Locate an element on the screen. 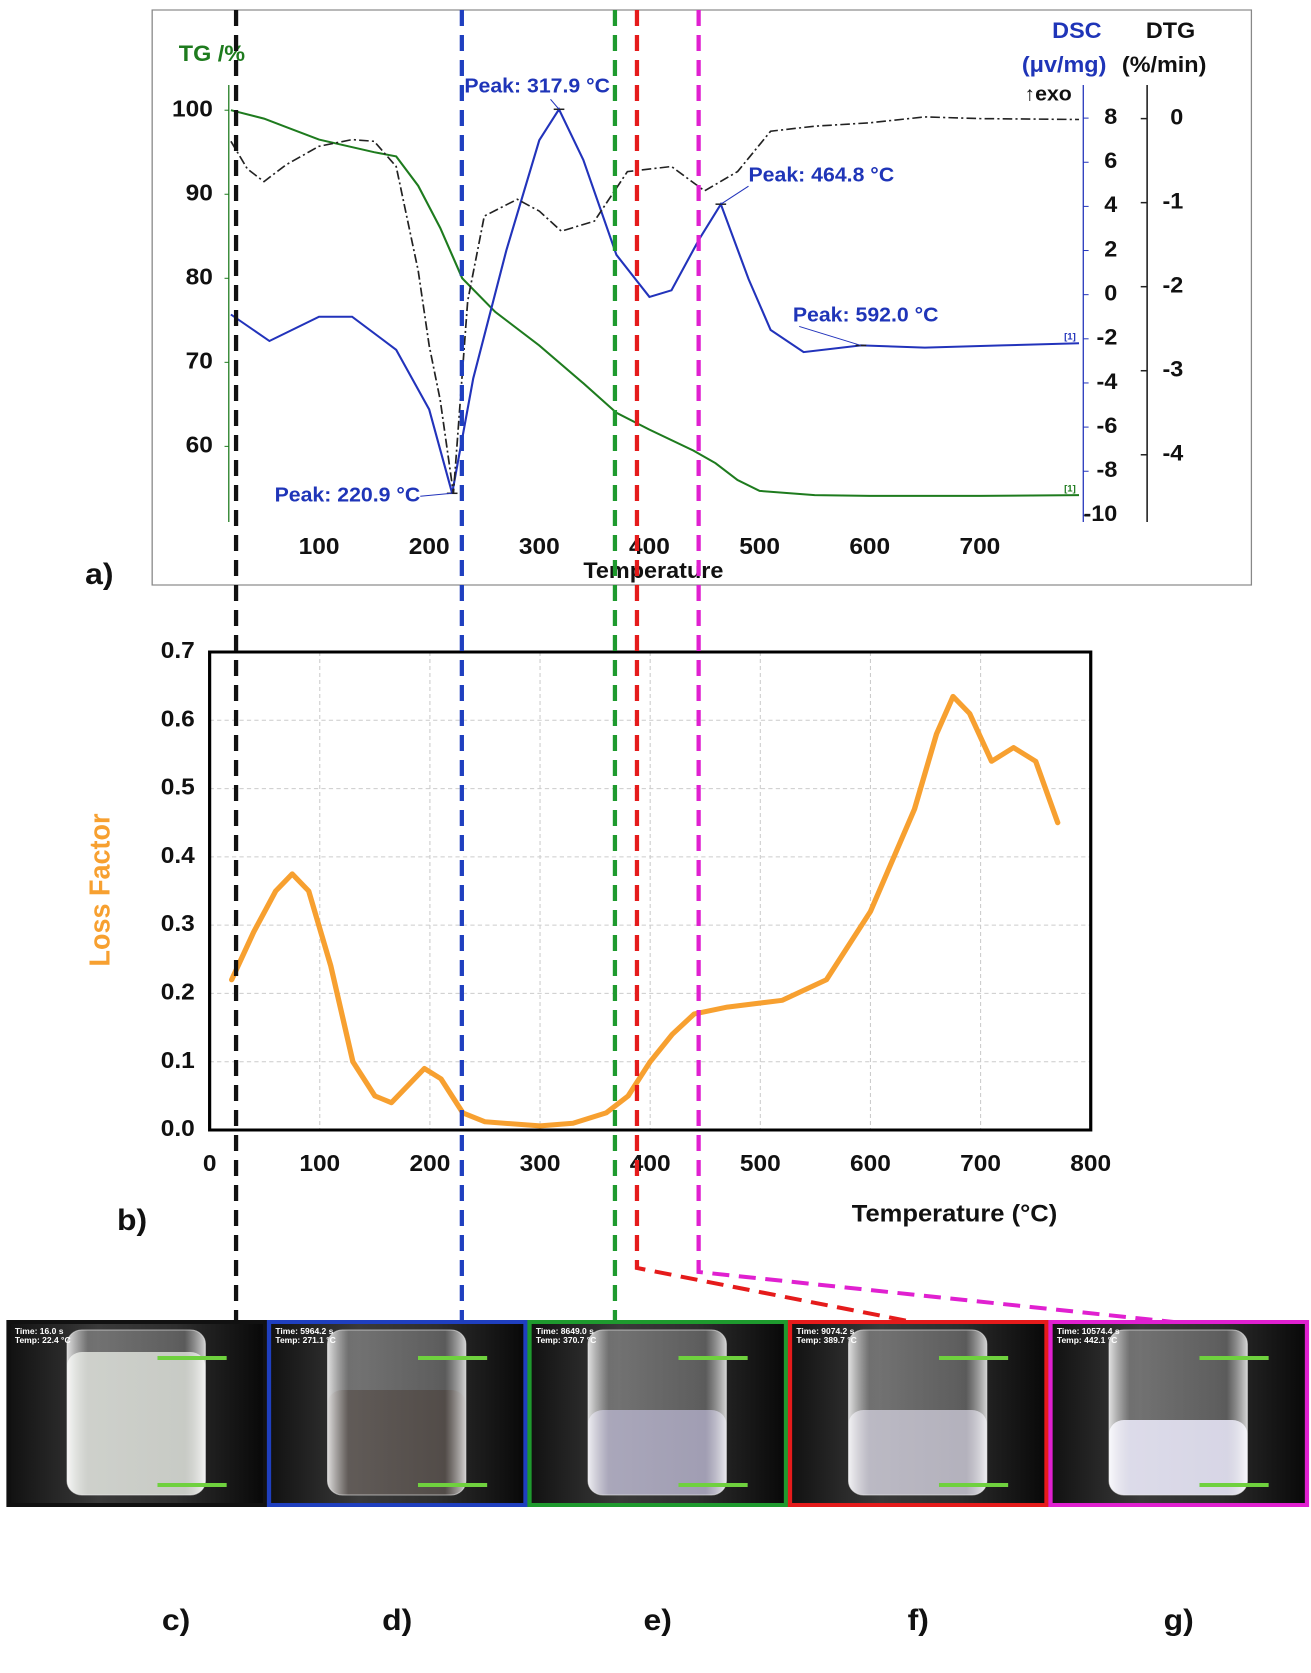 Image resolution: width=1311 pixels, height=1673 pixels. y-axis-title: Loss Factor is located at coordinates (100, 889).